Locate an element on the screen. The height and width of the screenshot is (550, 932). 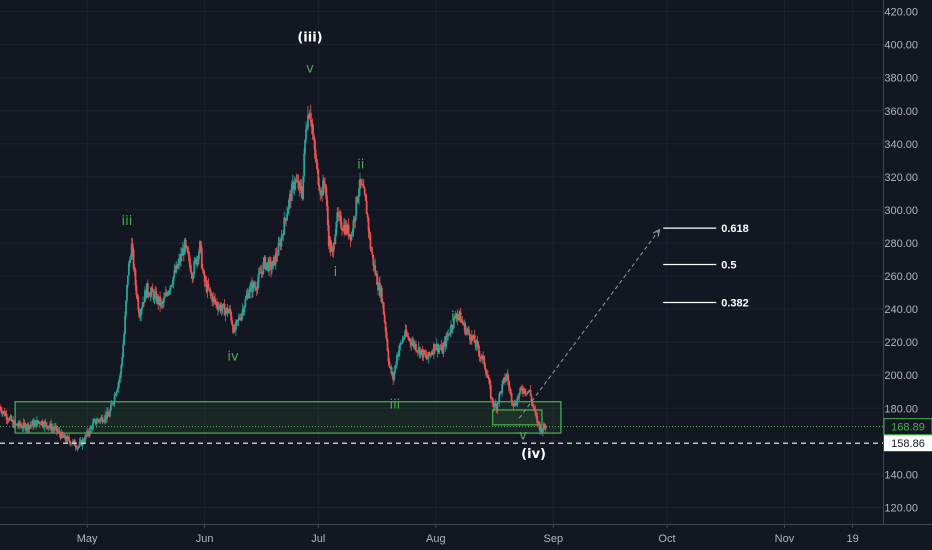
wave-label: (iv) is located at coordinates (533, 454).